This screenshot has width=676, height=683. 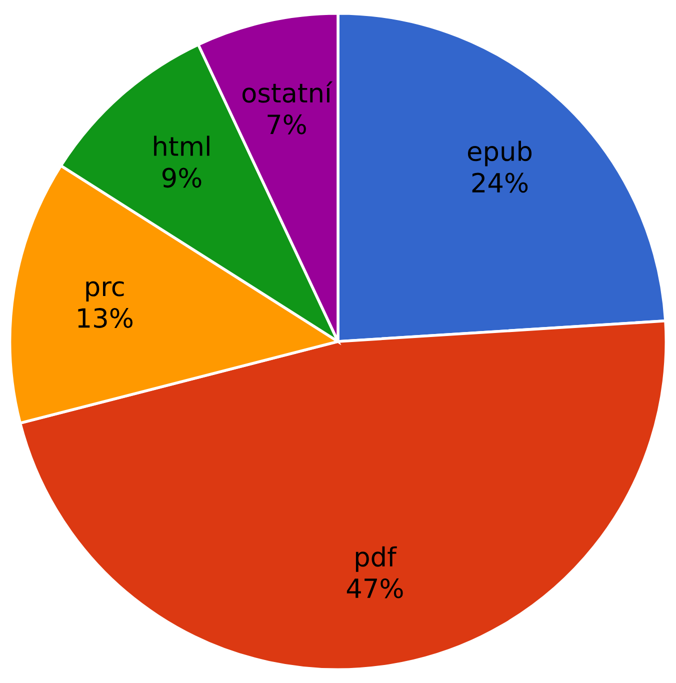 What do you see at coordinates (376, 559) in the screenshot?
I see `slice-label: pdf` at bounding box center [376, 559].